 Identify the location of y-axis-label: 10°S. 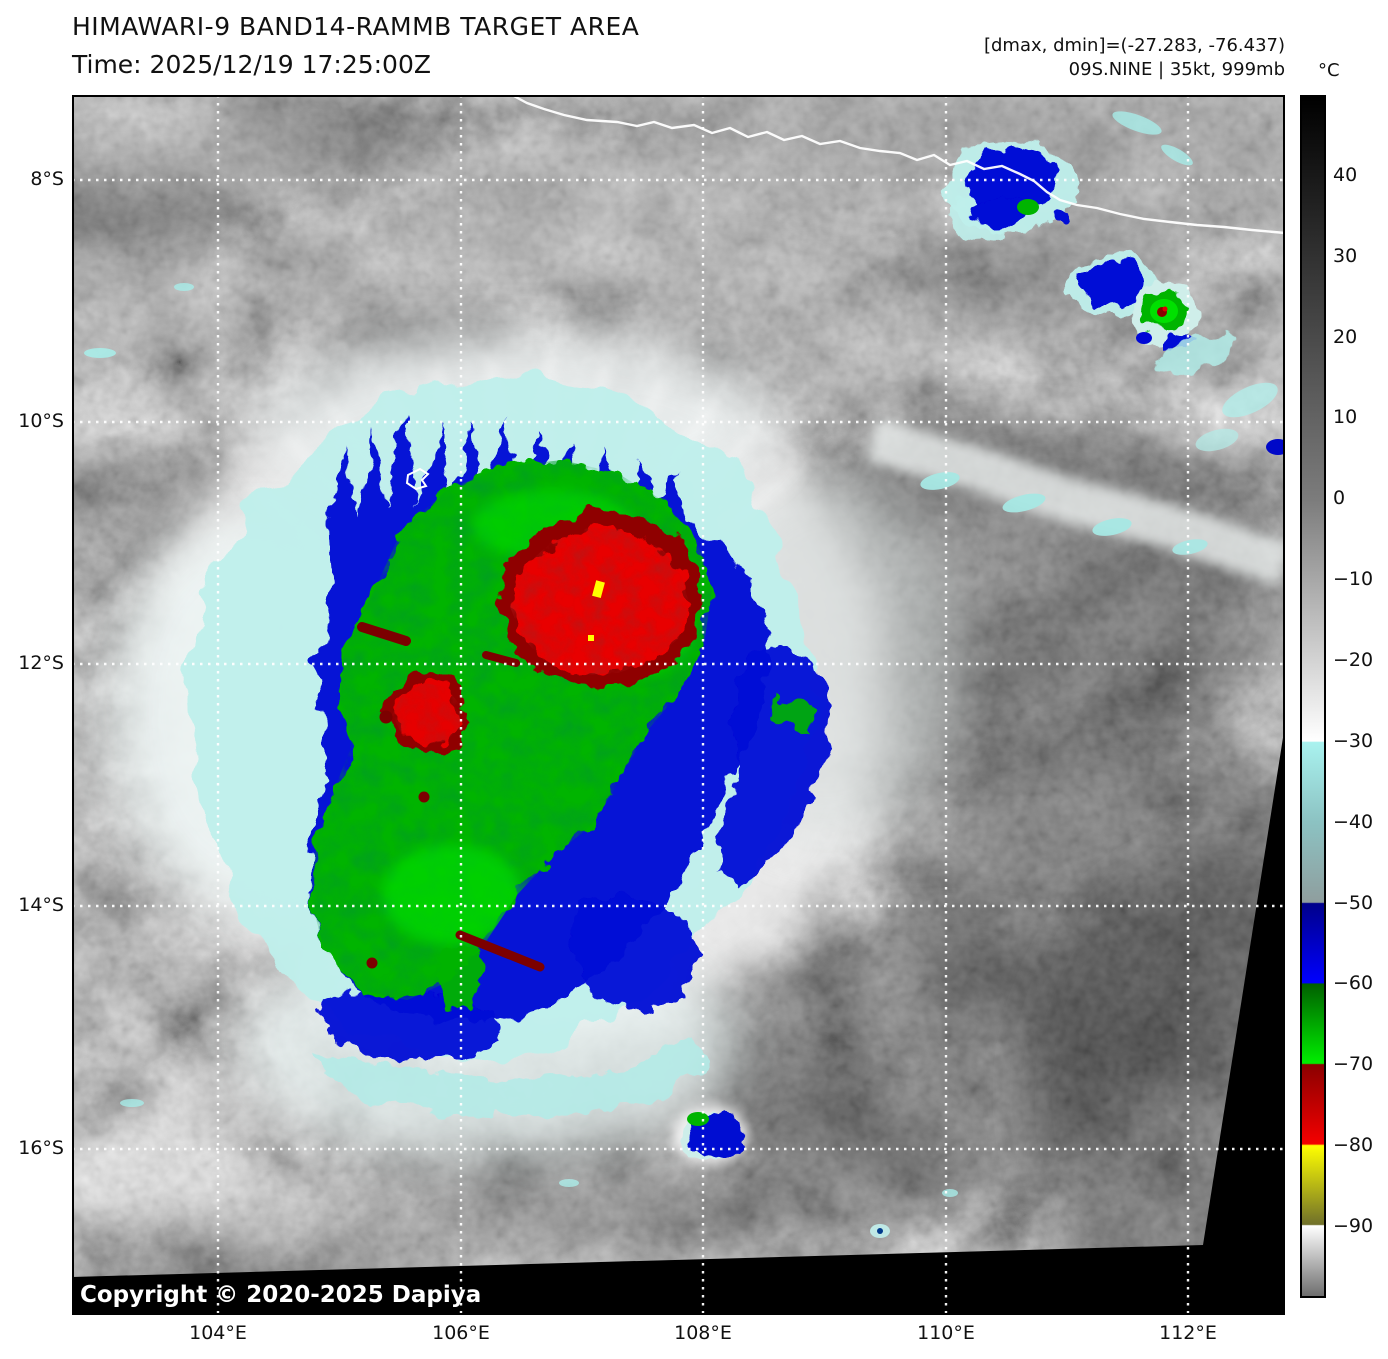
(41, 421).